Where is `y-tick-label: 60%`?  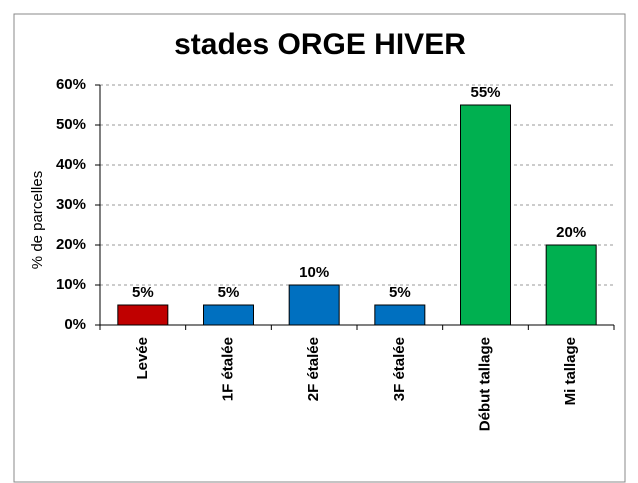
y-tick-label: 60% is located at coordinates (71, 84).